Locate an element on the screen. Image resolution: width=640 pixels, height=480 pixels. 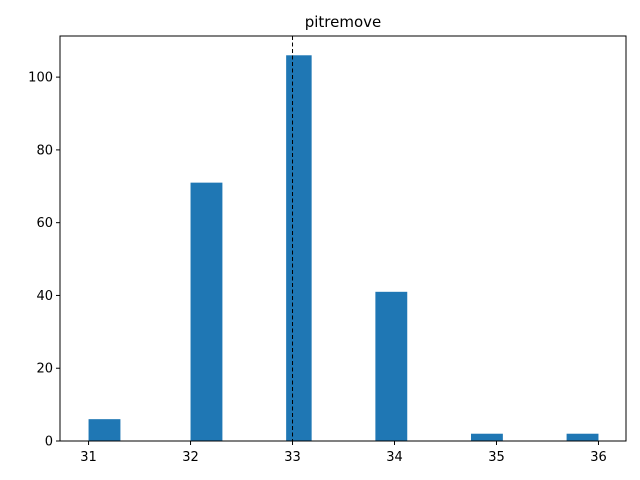
x-tick-label-5: 36 is located at coordinates (598, 457).